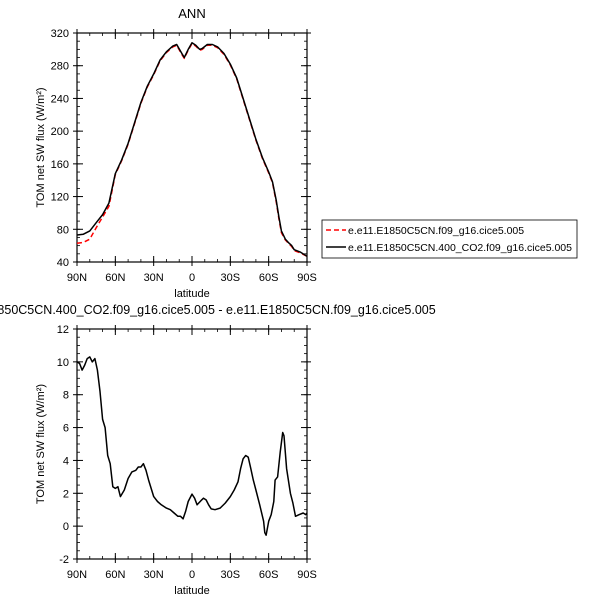 The image size is (604, 604). Describe the element at coordinates (60, 132) in the screenshot. I see `y-tick-label: 200` at that location.